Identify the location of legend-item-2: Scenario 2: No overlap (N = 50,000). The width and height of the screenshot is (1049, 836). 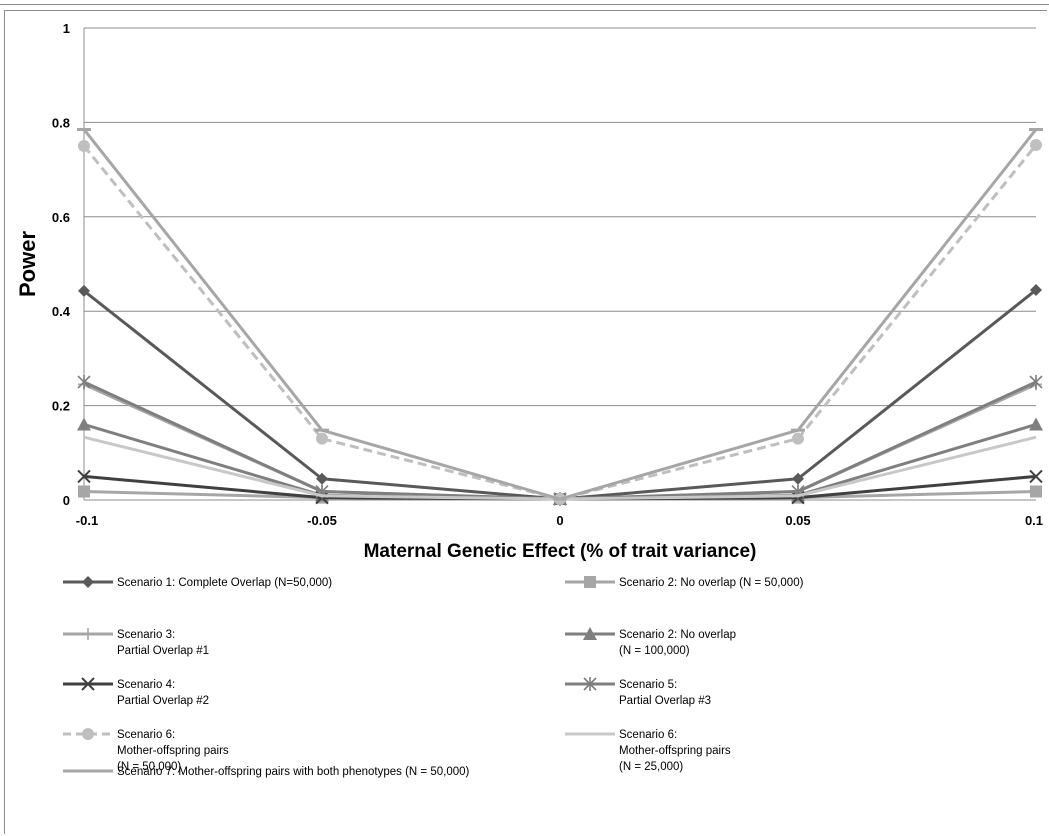
(684, 582).